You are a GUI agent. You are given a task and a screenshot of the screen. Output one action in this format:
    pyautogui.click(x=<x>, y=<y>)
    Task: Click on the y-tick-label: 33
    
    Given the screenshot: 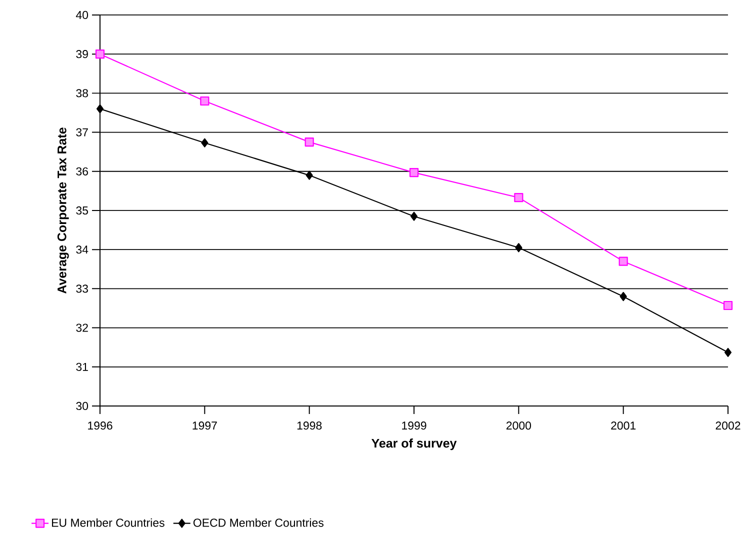 What is the action you would take?
    pyautogui.click(x=82, y=288)
    